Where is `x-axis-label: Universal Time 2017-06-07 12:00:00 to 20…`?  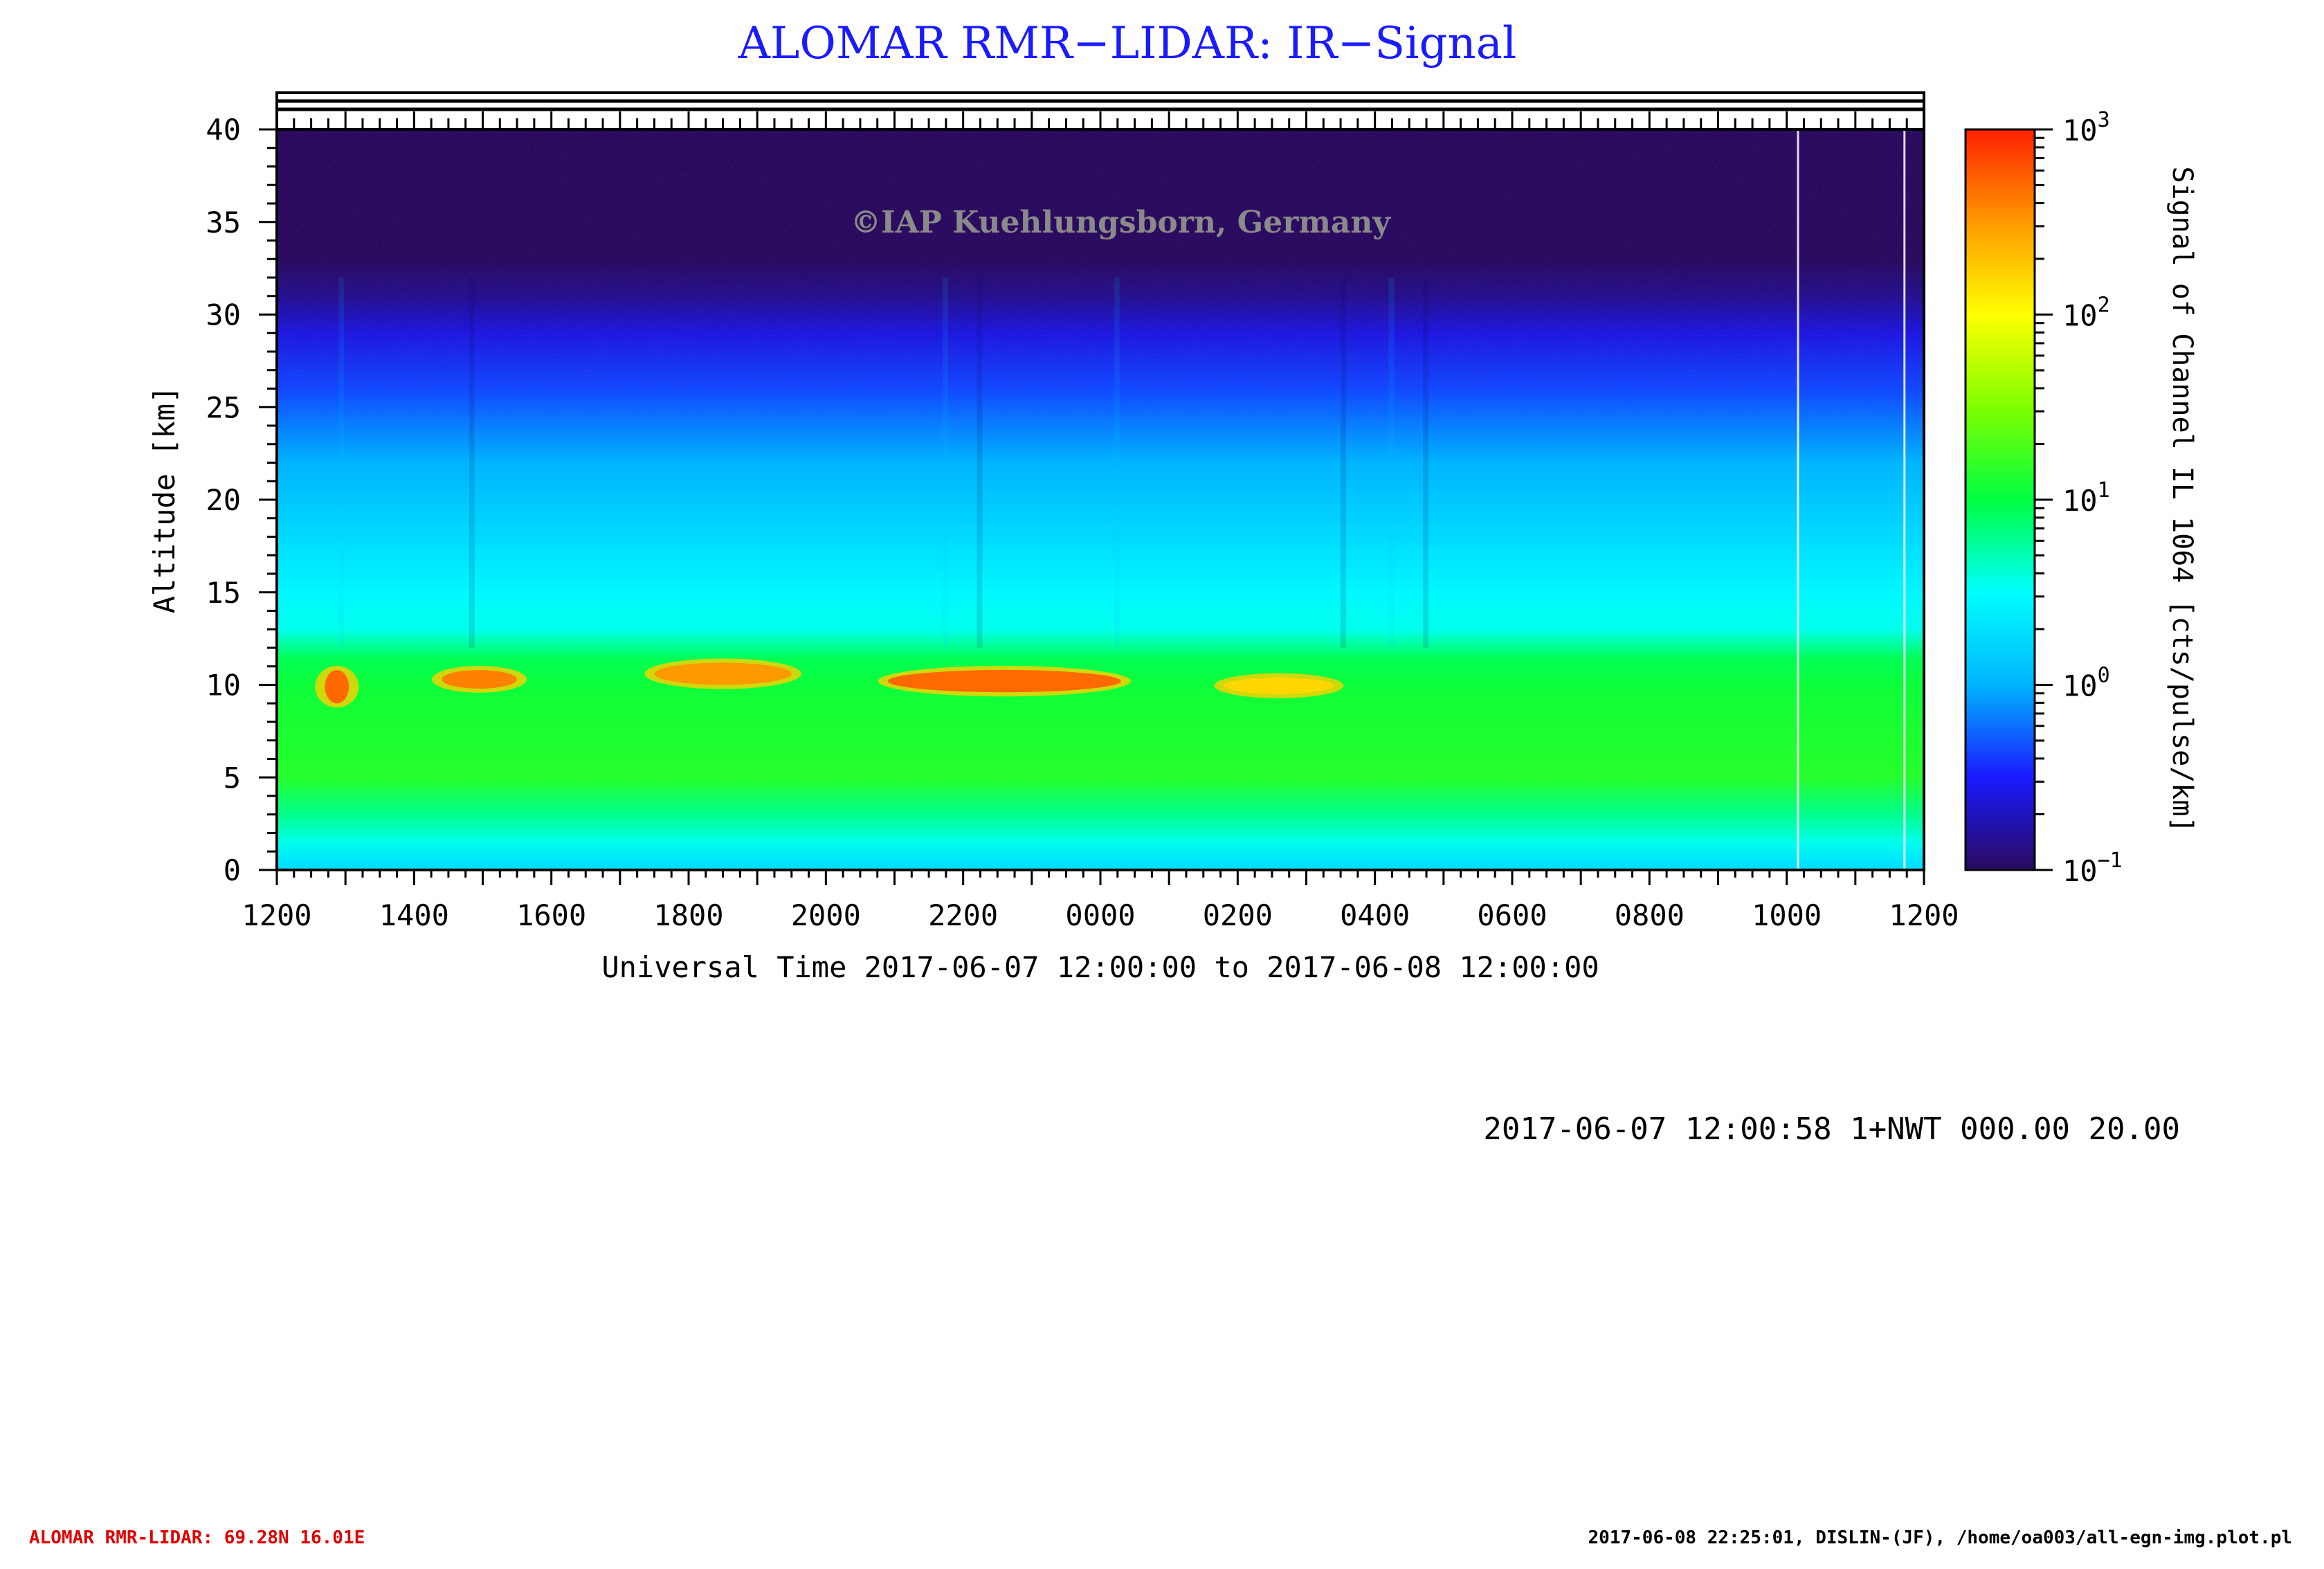
x-axis-label: Universal Time 2017-06-07 12:00:00 to 20… is located at coordinates (1100, 967).